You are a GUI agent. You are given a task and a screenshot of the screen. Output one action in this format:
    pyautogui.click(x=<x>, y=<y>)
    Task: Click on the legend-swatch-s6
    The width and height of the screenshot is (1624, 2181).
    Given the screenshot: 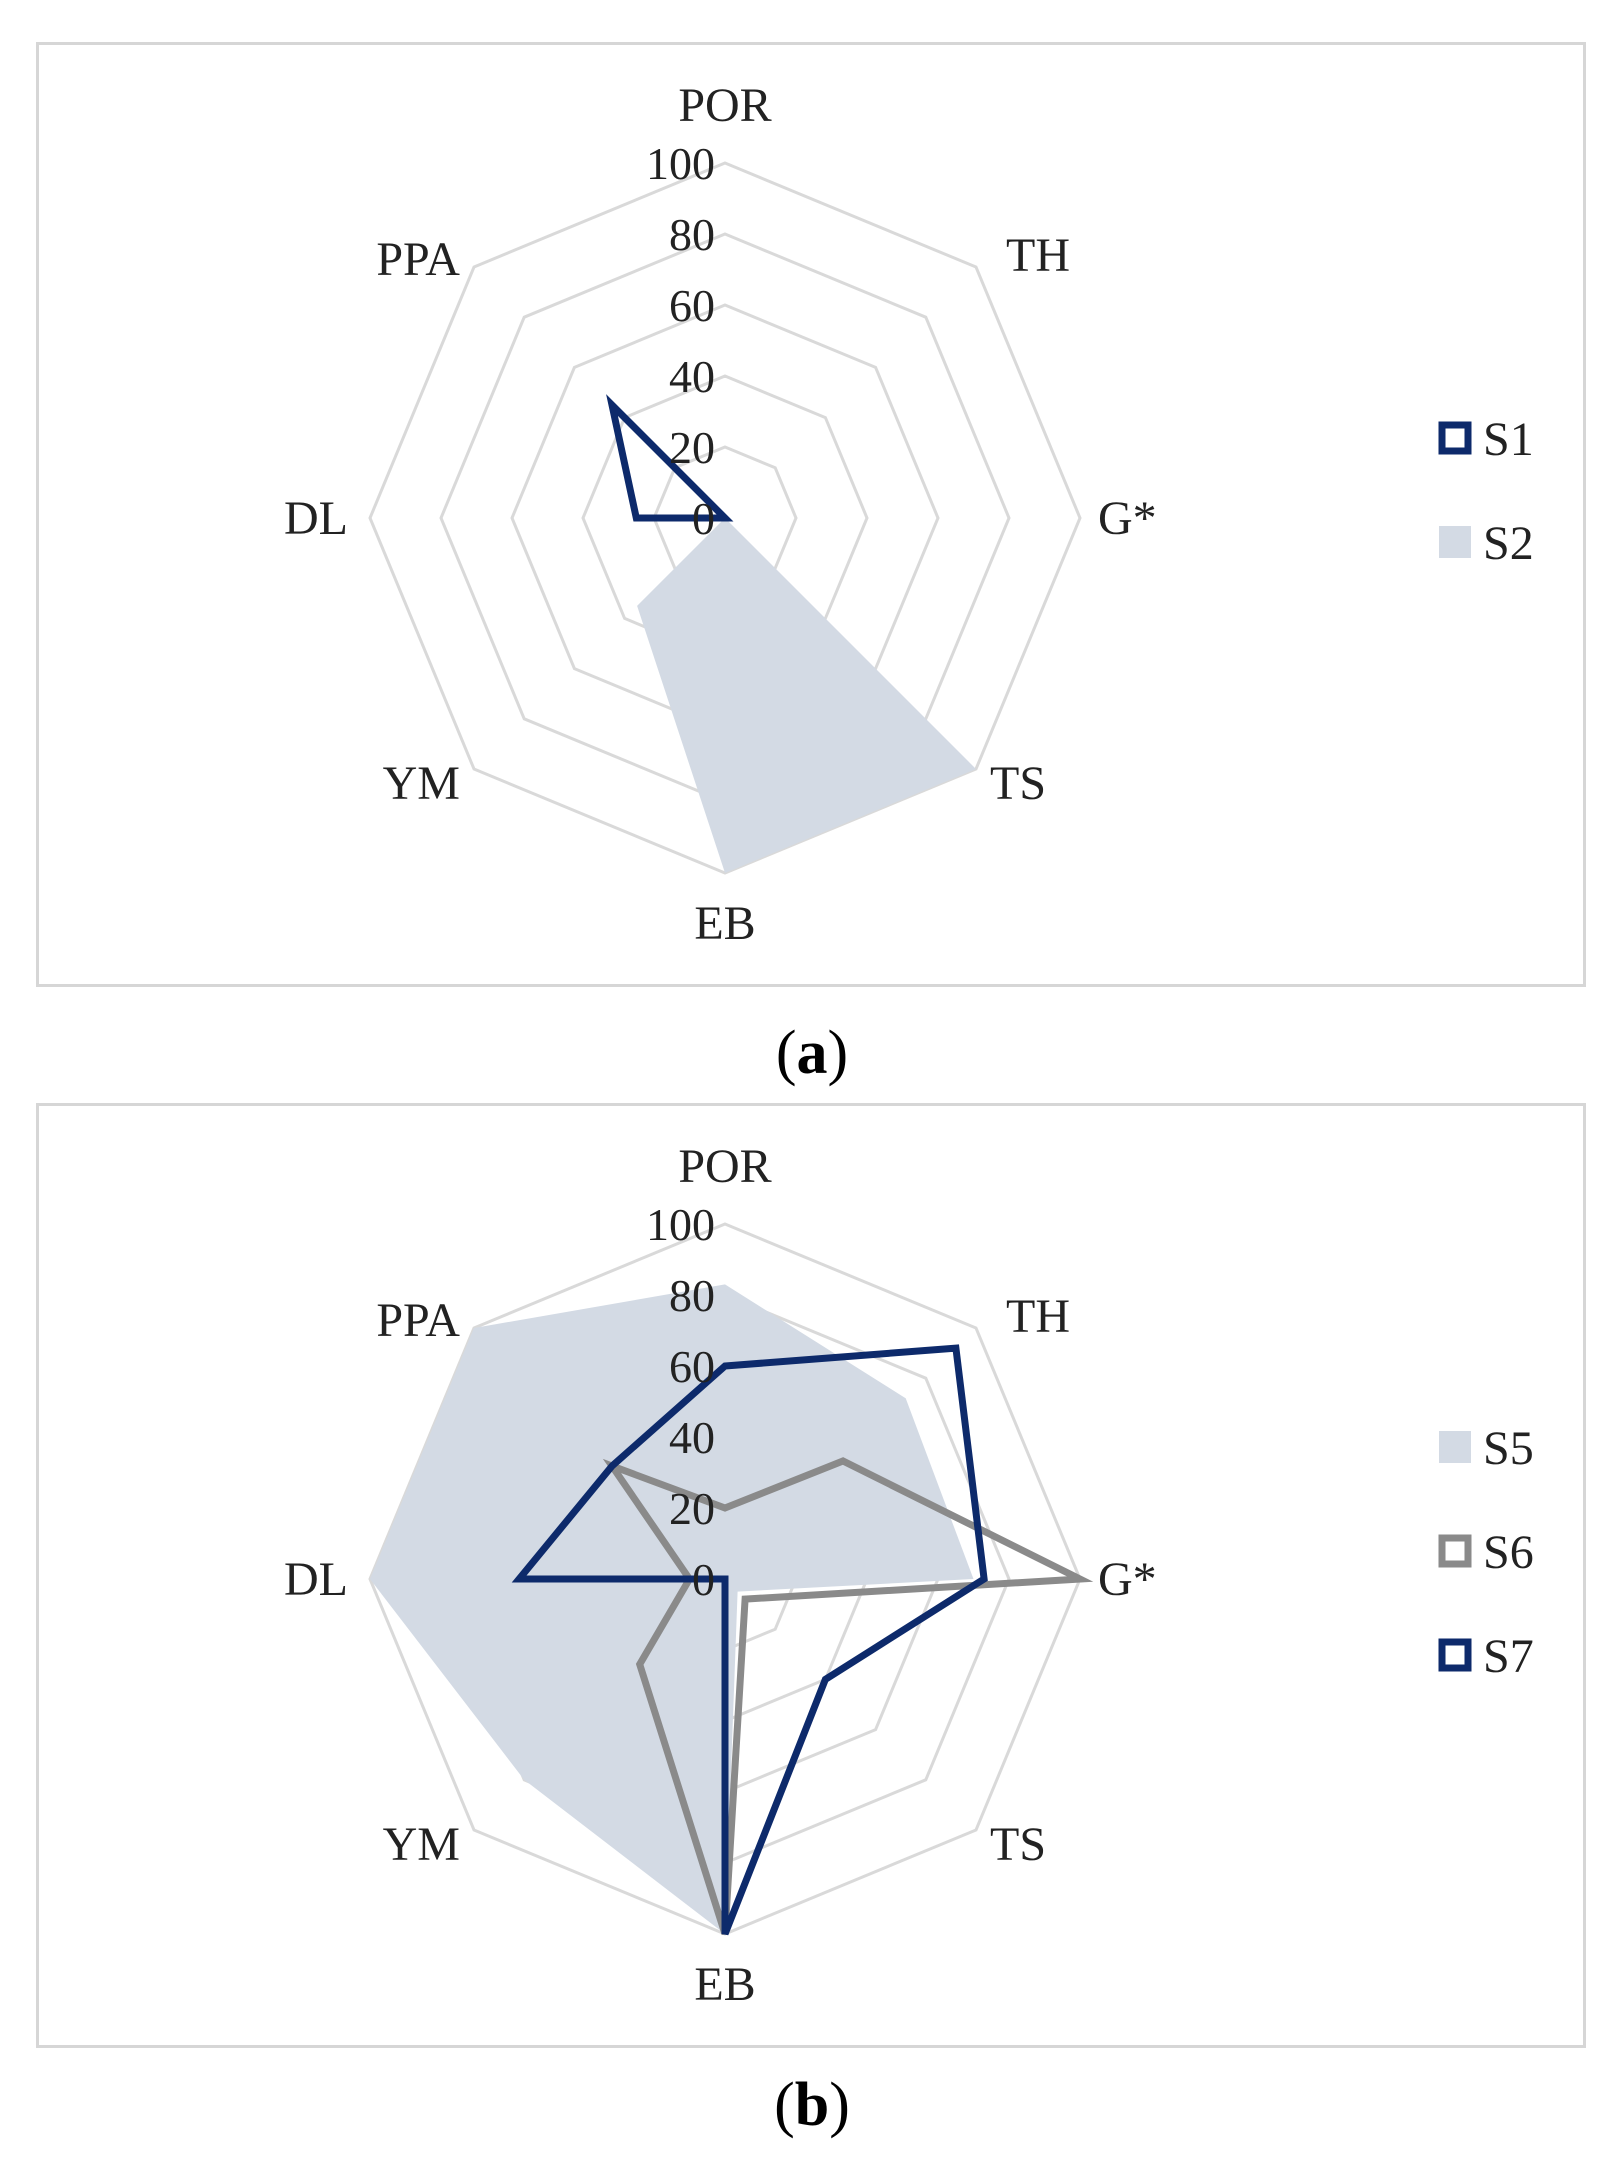 What is the action you would take?
    pyautogui.click(x=1455, y=1551)
    